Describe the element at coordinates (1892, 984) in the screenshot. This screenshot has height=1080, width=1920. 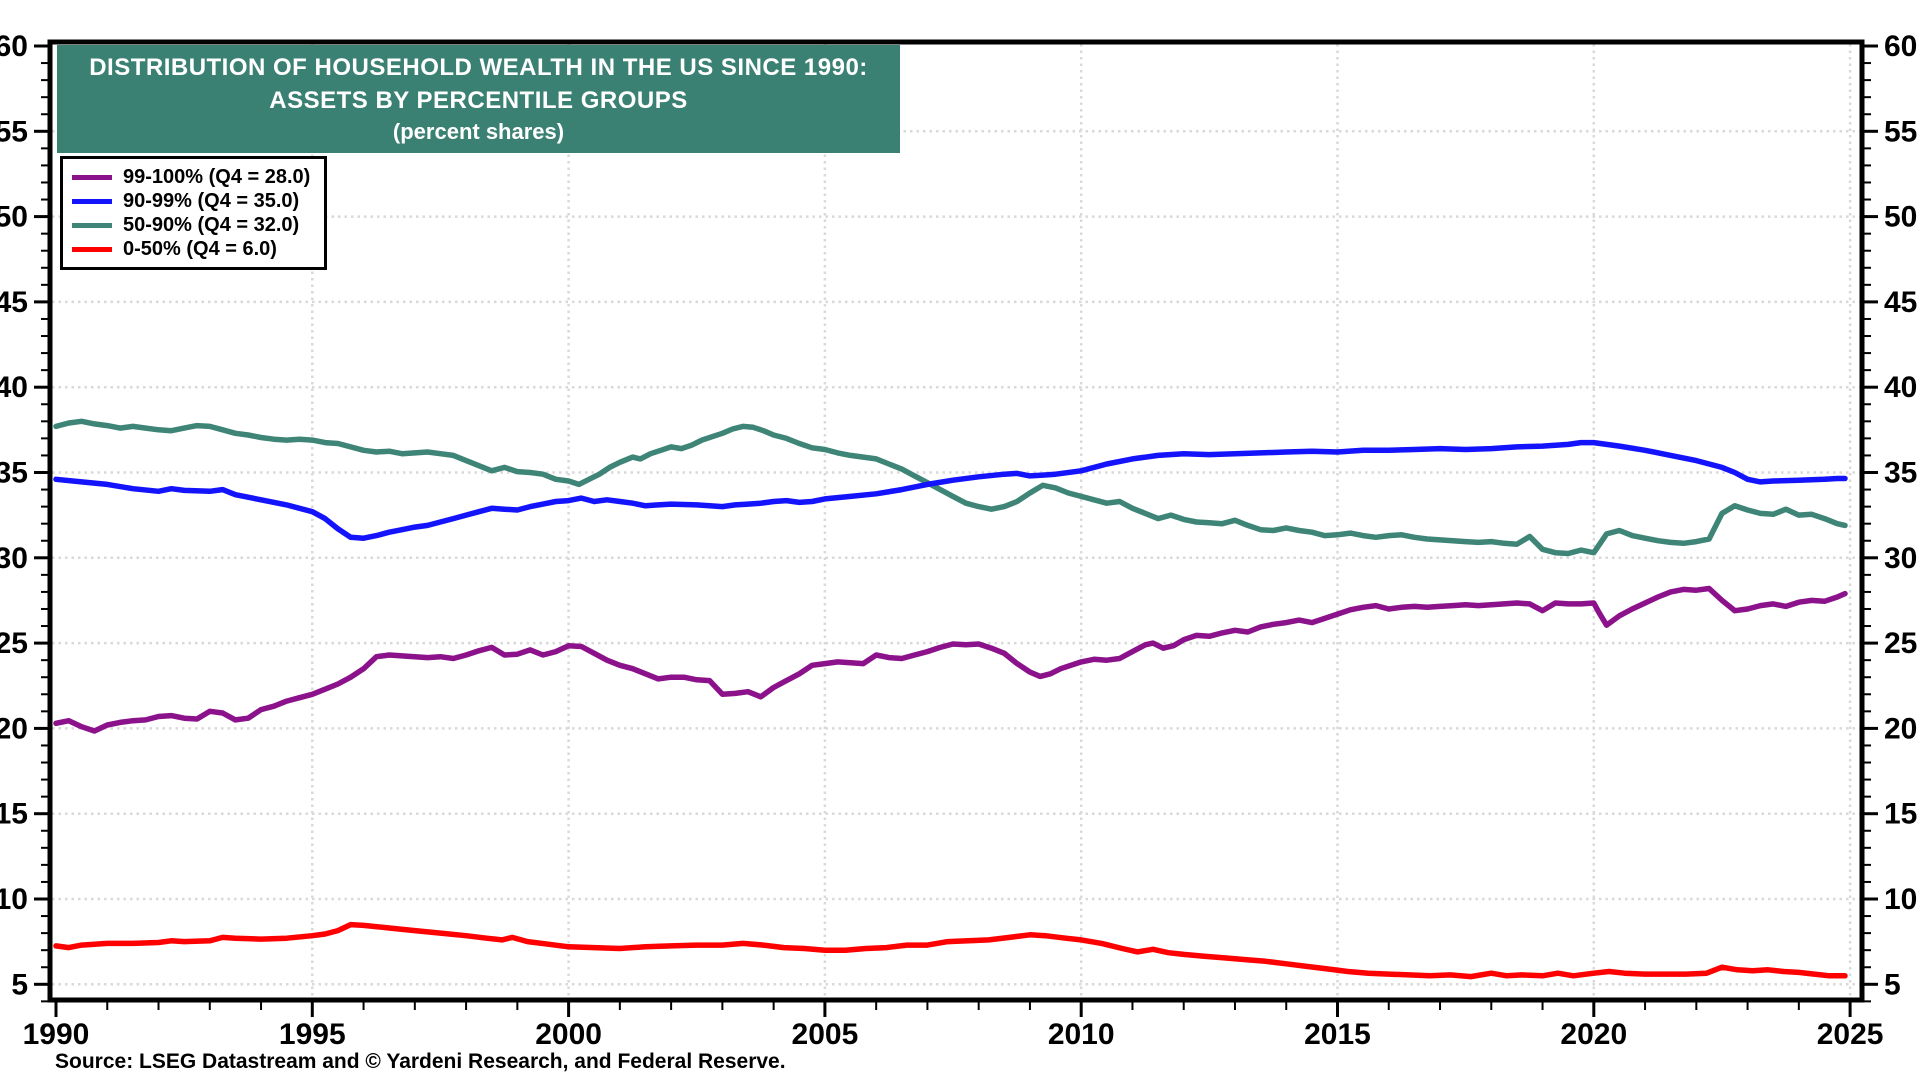
I see `y-axis-label-right: 5` at that location.